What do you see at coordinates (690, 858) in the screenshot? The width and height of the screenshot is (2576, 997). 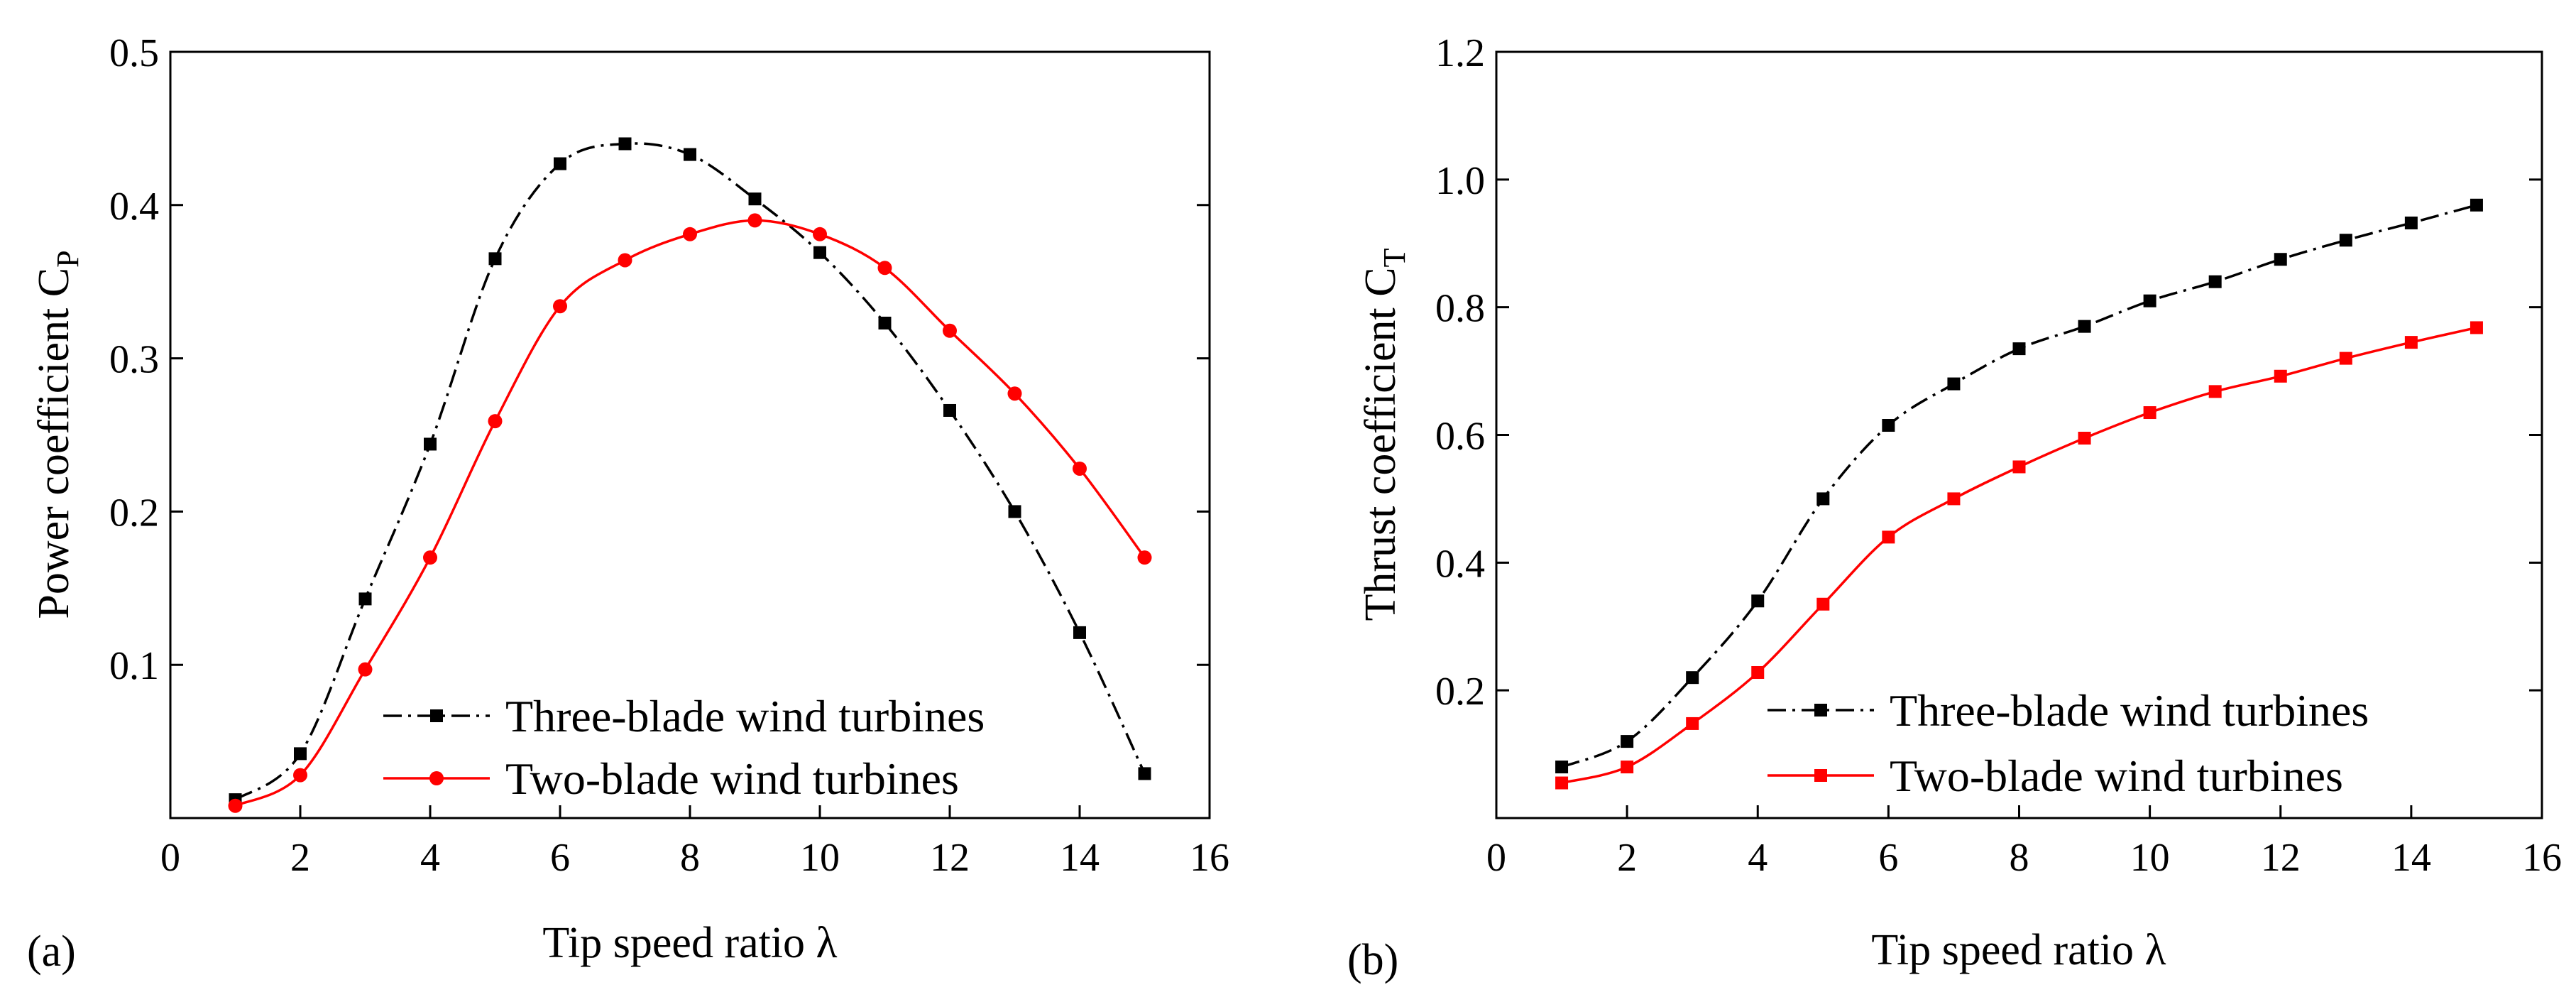 I see `x-tick-label: 8` at bounding box center [690, 858].